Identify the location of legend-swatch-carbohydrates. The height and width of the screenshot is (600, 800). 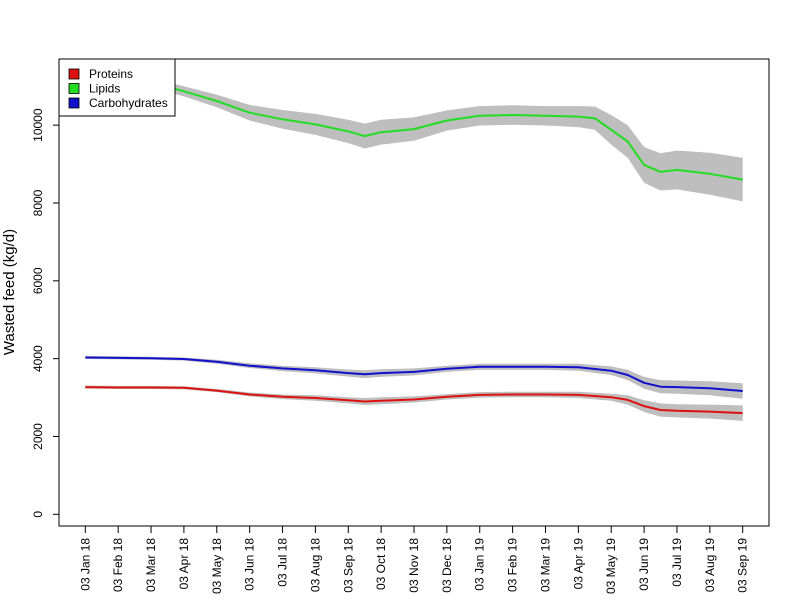
(74, 103).